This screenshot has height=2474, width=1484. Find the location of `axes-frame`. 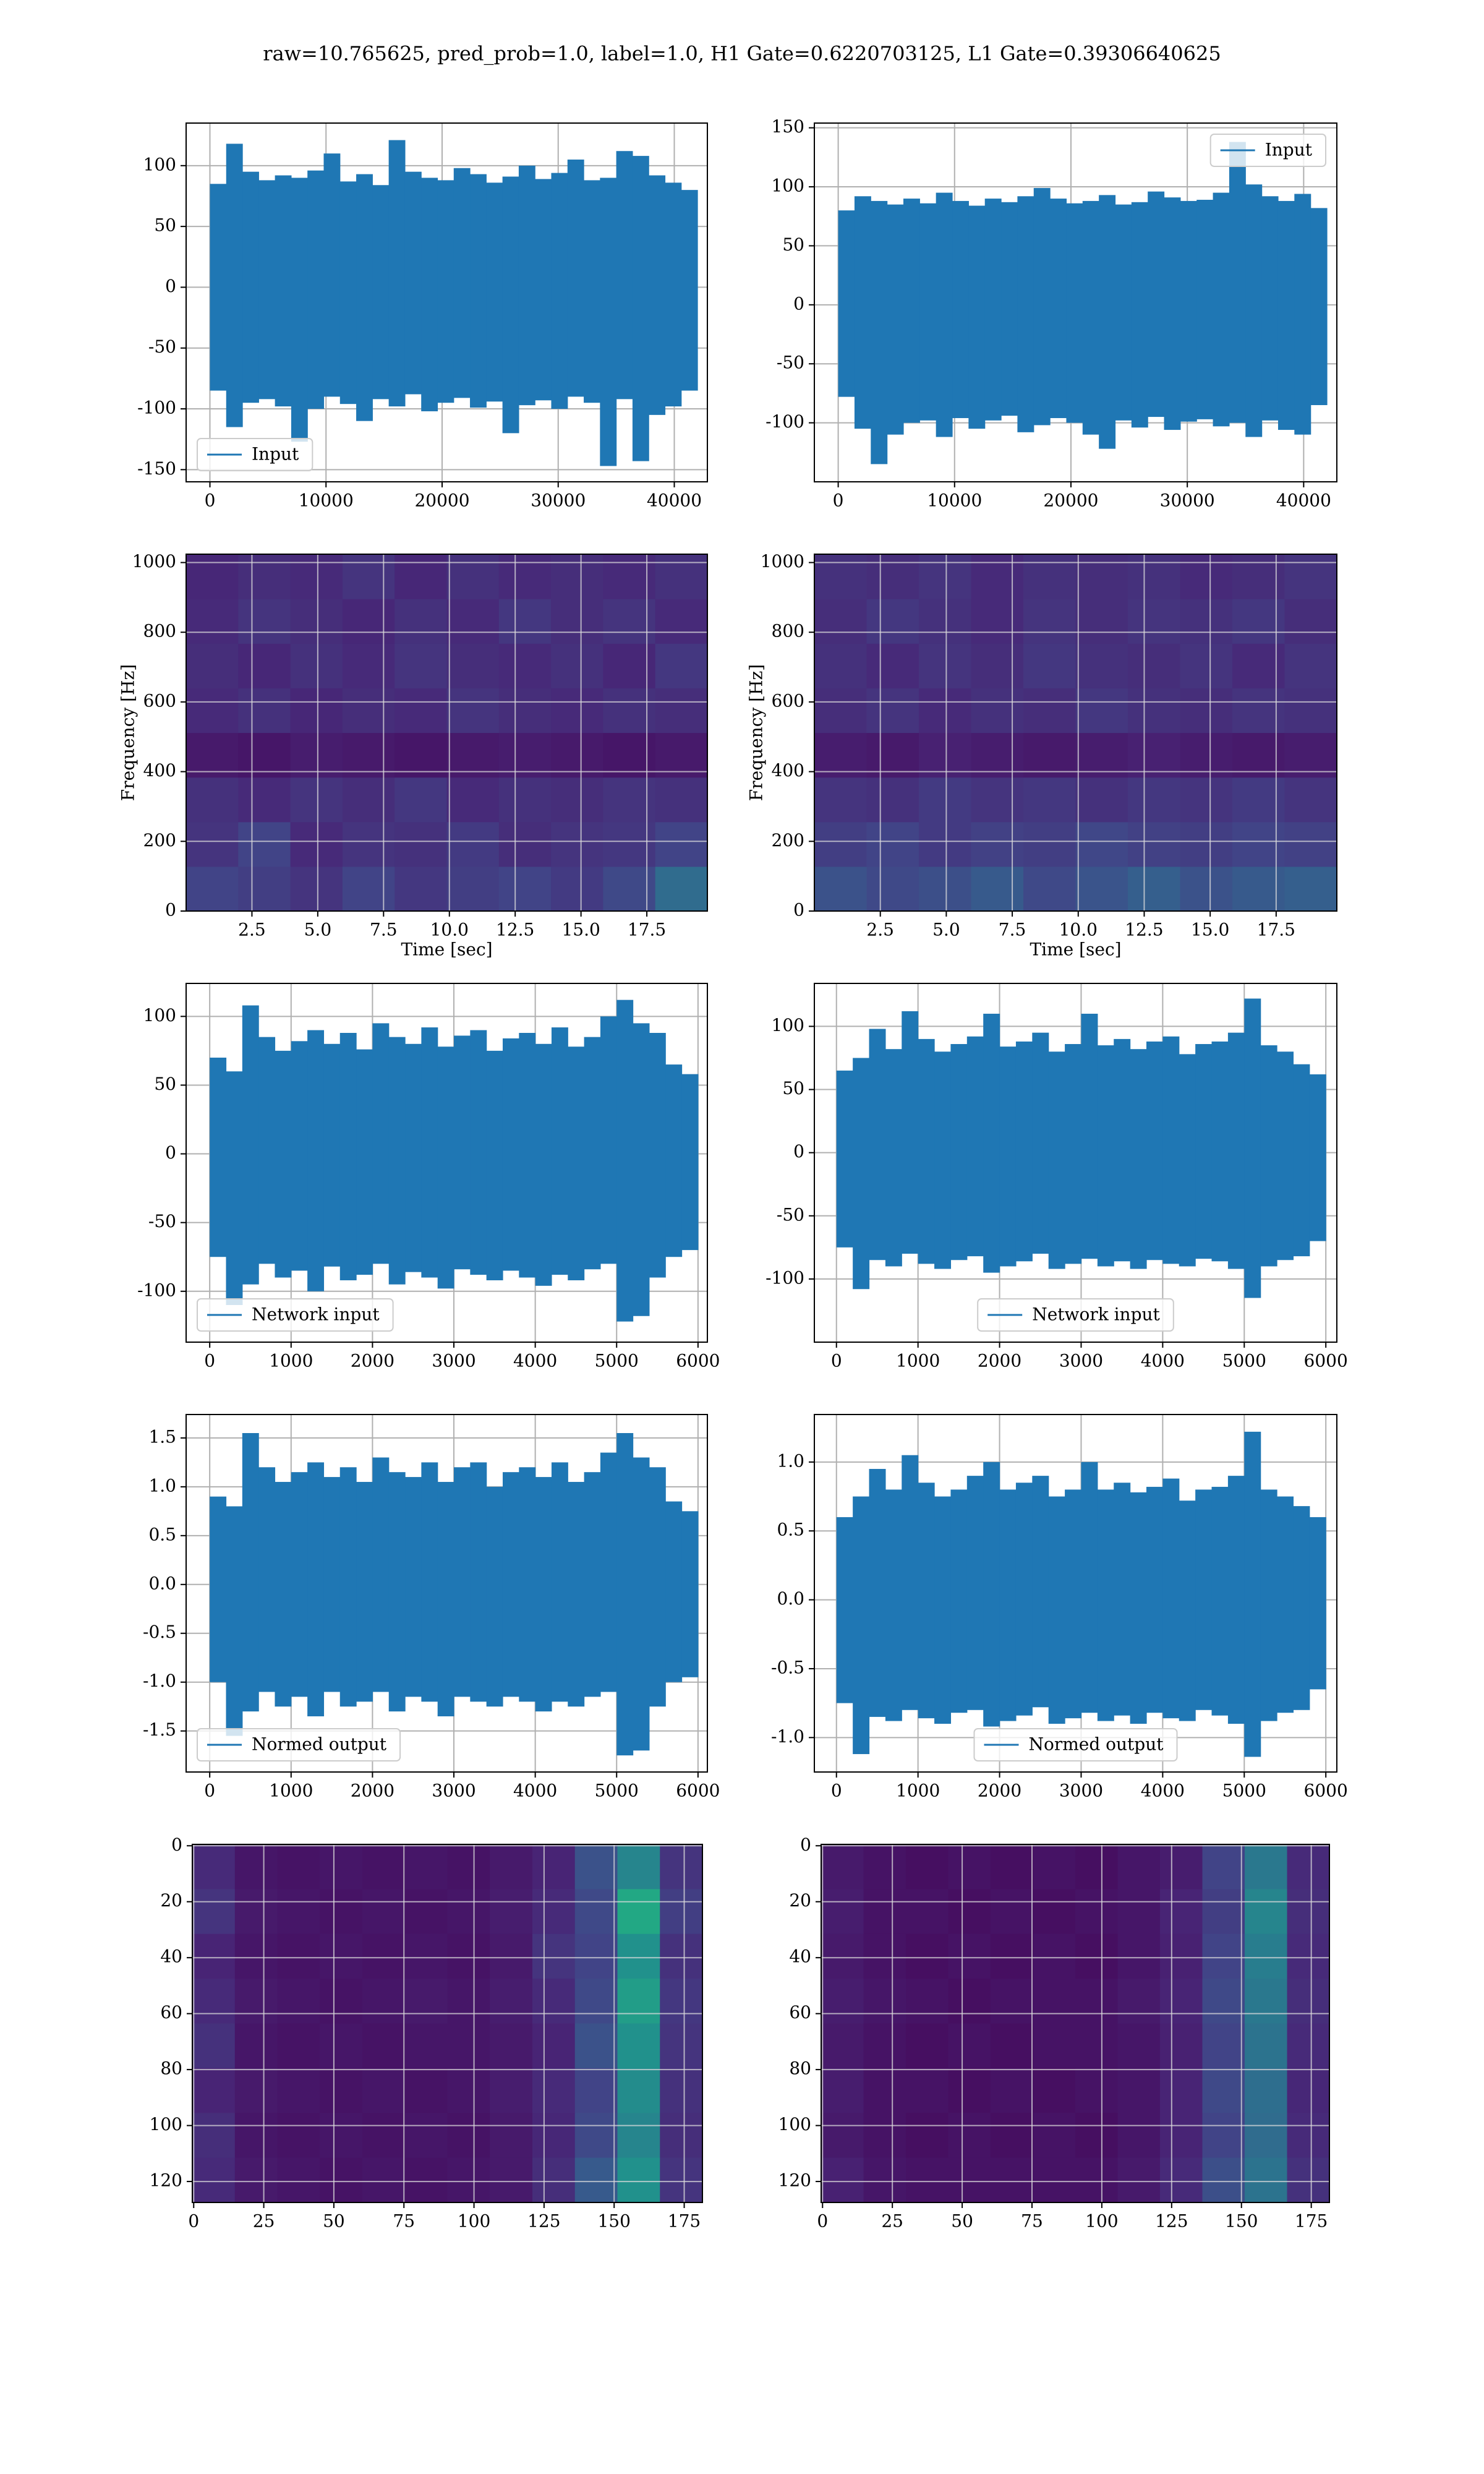

axes-frame is located at coordinates (1075, 733).